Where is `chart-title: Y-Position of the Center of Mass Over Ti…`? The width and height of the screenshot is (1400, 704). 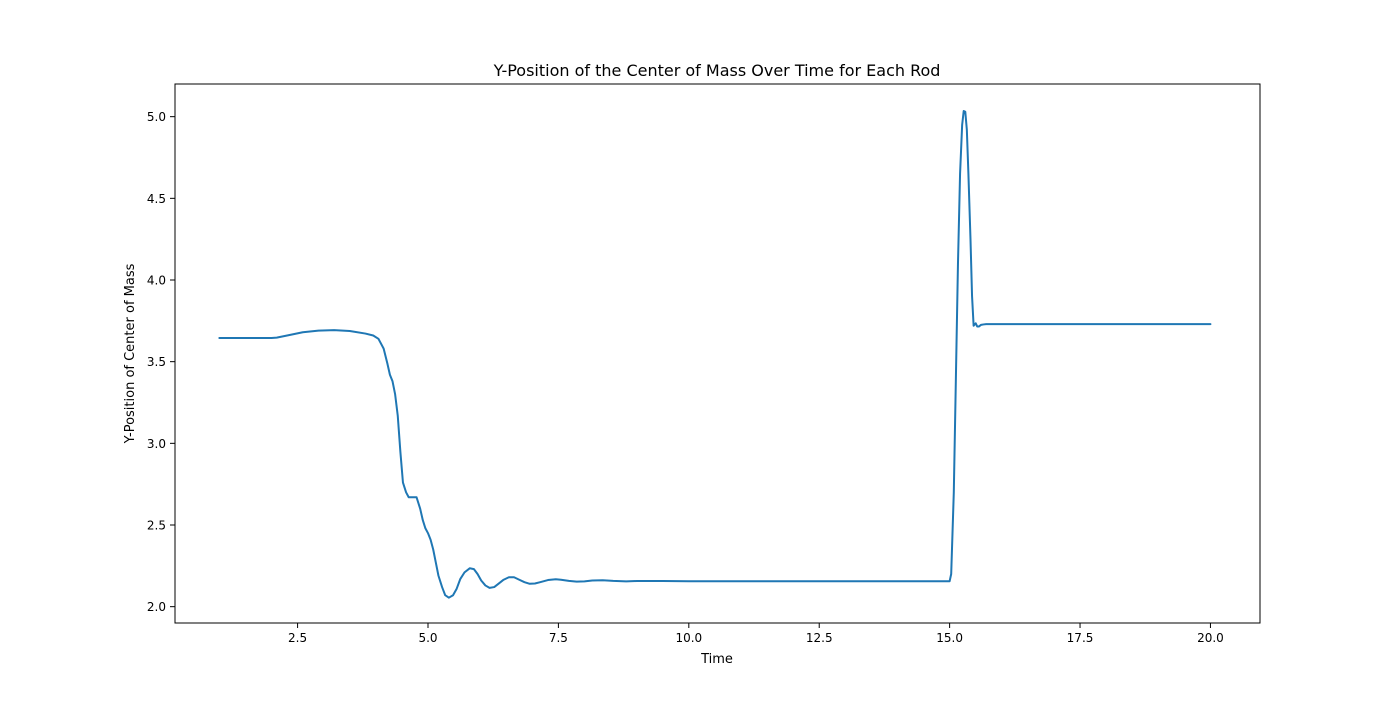 chart-title: Y-Position of the Center of Mass Over Ti… is located at coordinates (717, 70).